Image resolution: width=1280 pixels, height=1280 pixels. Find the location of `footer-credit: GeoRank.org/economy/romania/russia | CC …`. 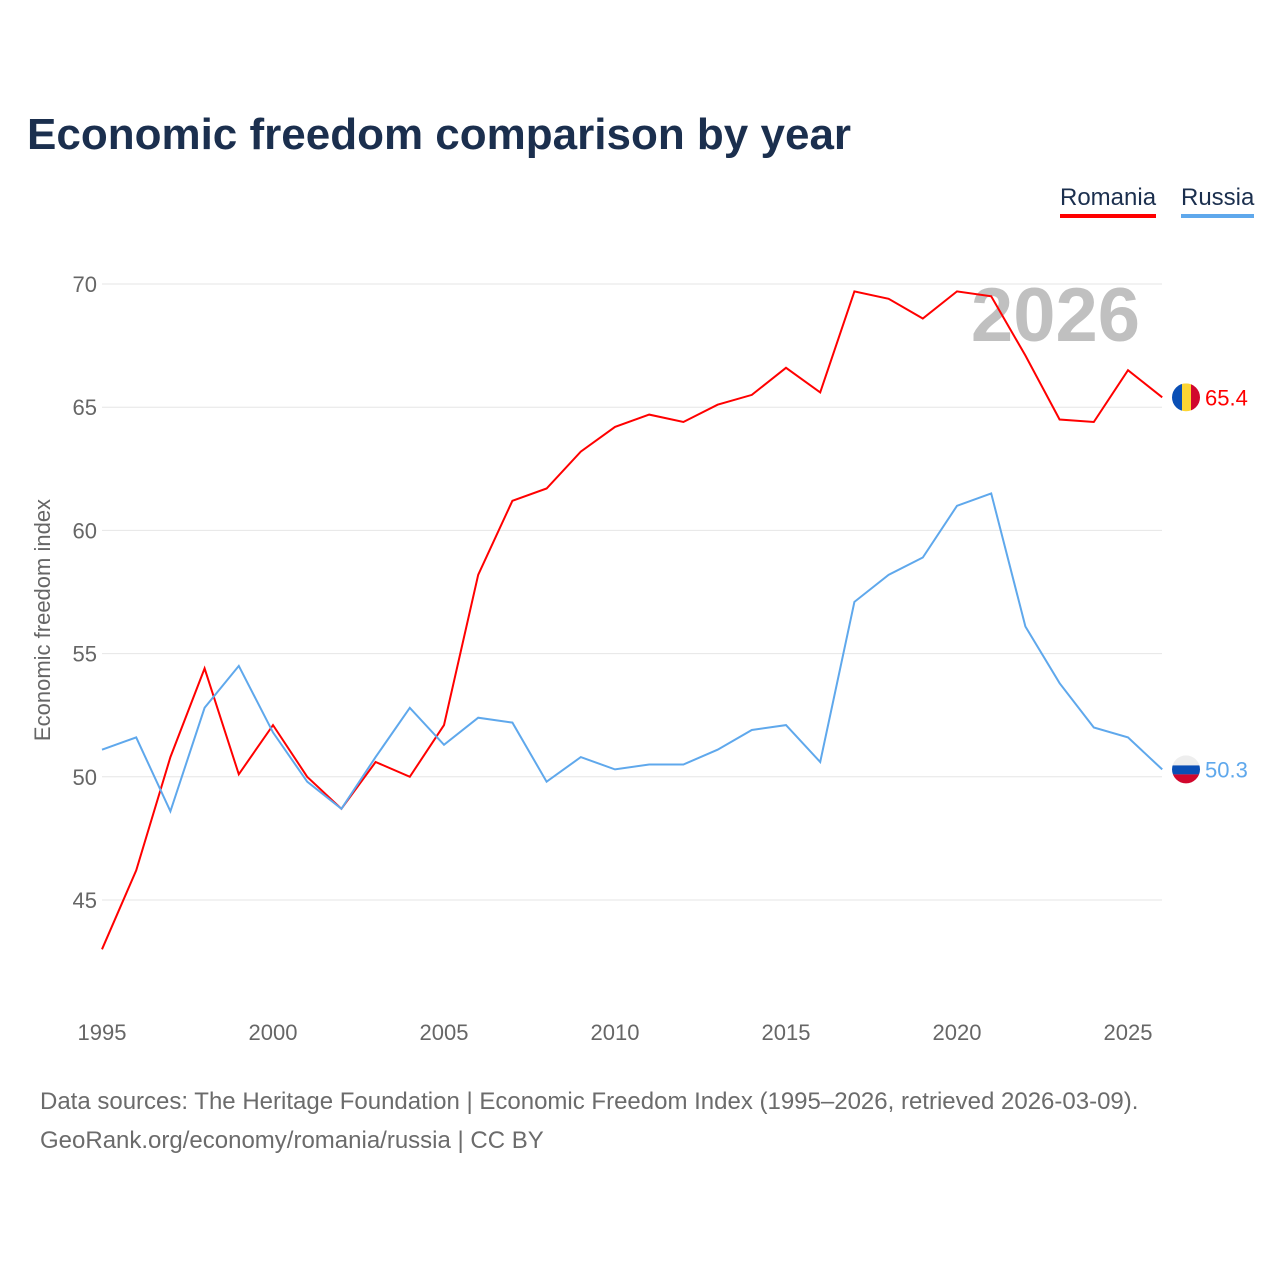

footer-credit: GeoRank.org/economy/romania/russia | CC … is located at coordinates (292, 1140).